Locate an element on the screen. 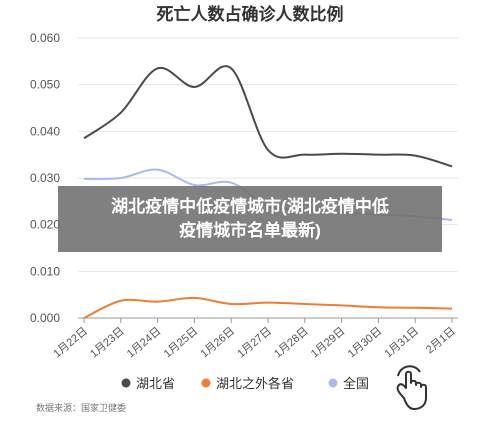  y-axis: 0.000 0.010 0.020 0.030 0.040 0.050 0.060 is located at coordinates (45, 178).